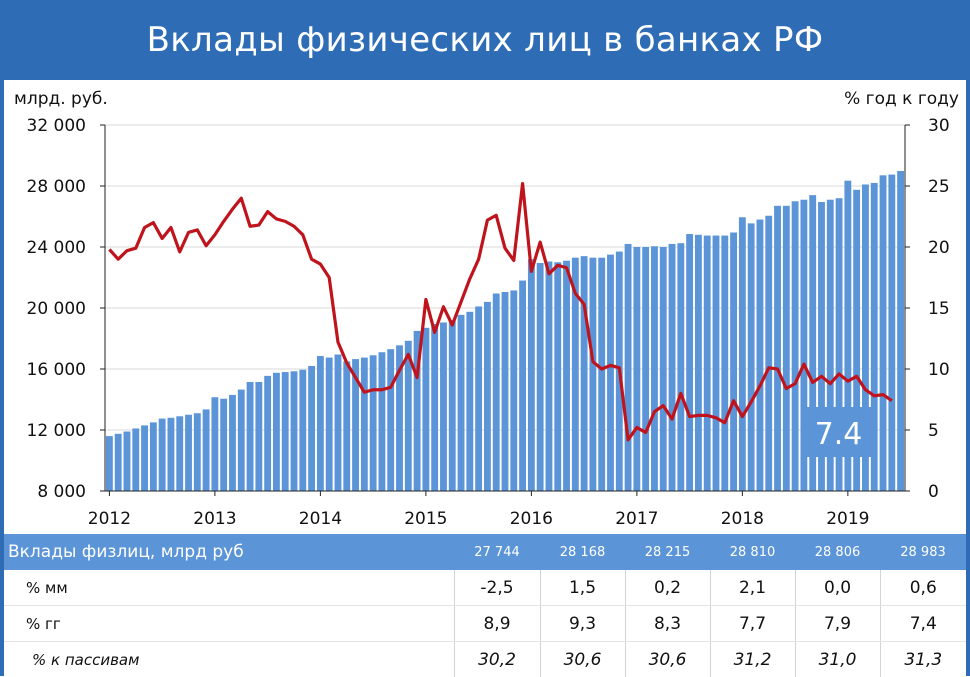  What do you see at coordinates (109, 519) in the screenshot?
I see `x-tick-label: 2012` at bounding box center [109, 519].